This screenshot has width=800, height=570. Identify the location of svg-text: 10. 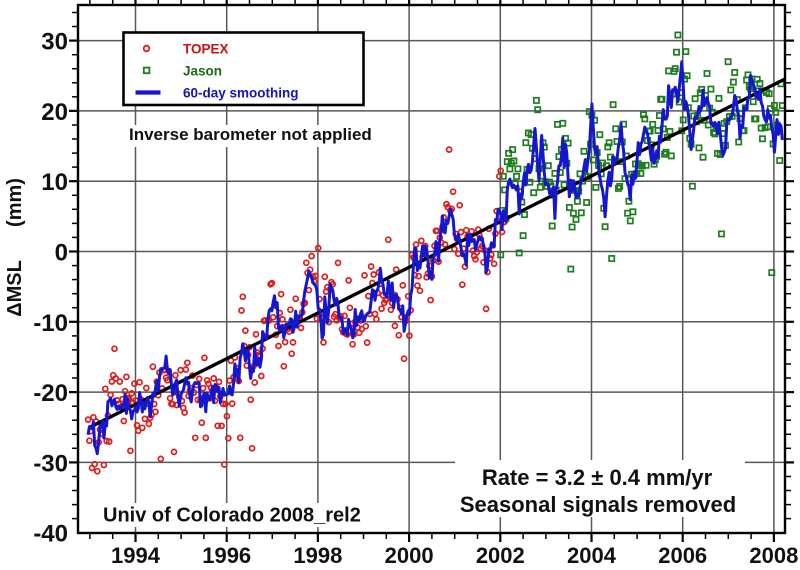
(54, 182).